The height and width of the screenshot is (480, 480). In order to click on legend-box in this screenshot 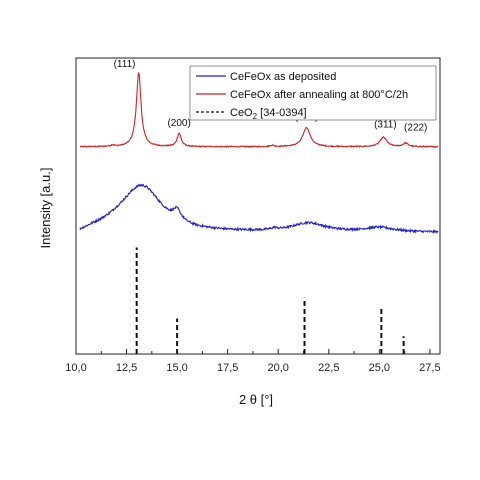, I will do `click(313, 93)`.